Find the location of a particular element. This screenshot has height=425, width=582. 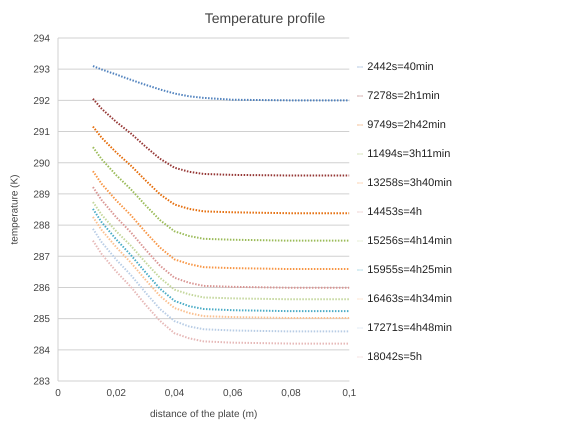

y-tick-label: 294 is located at coordinates (41, 39).